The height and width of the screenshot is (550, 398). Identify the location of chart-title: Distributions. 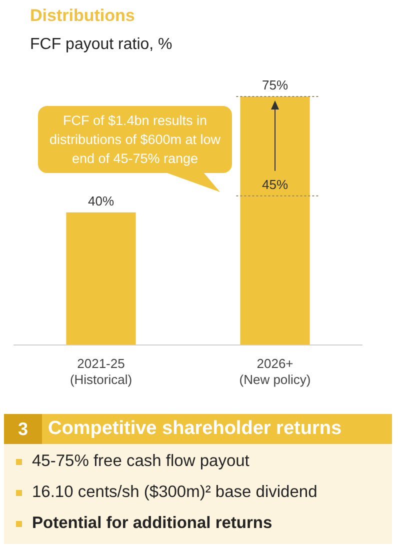
(82, 16).